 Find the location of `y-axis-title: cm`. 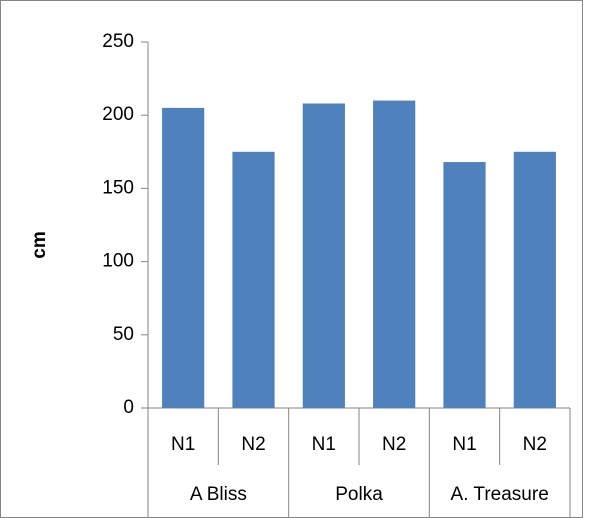

y-axis-title: cm is located at coordinates (39, 244).